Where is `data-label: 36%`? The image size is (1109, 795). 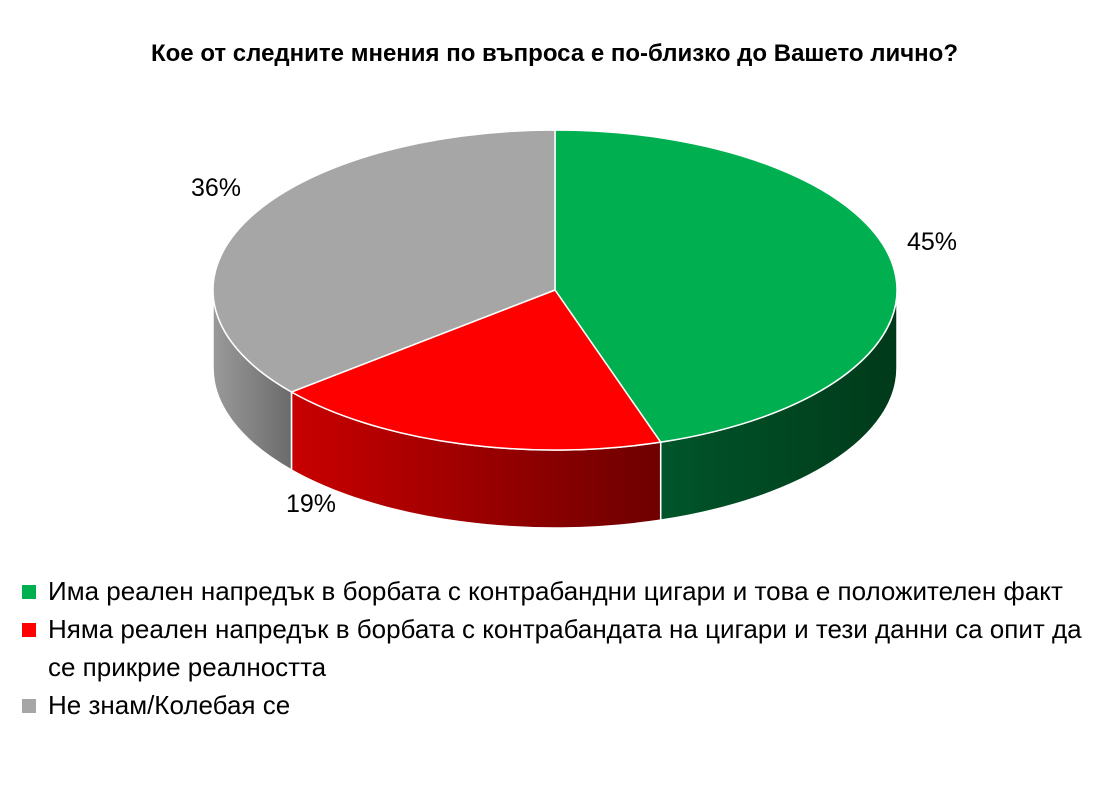 data-label: 36% is located at coordinates (216, 188).